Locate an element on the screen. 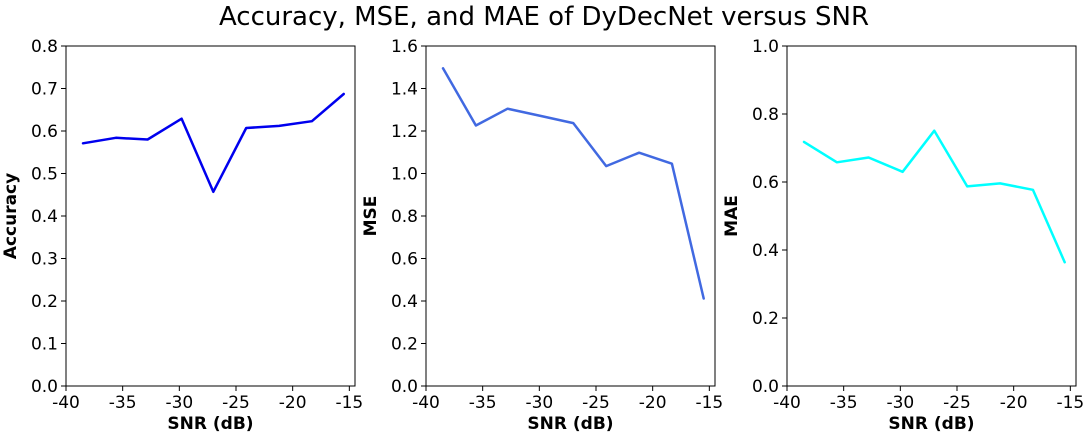 The width and height of the screenshot is (1088, 440). y-tick-label: 0.7 is located at coordinates (44, 90).